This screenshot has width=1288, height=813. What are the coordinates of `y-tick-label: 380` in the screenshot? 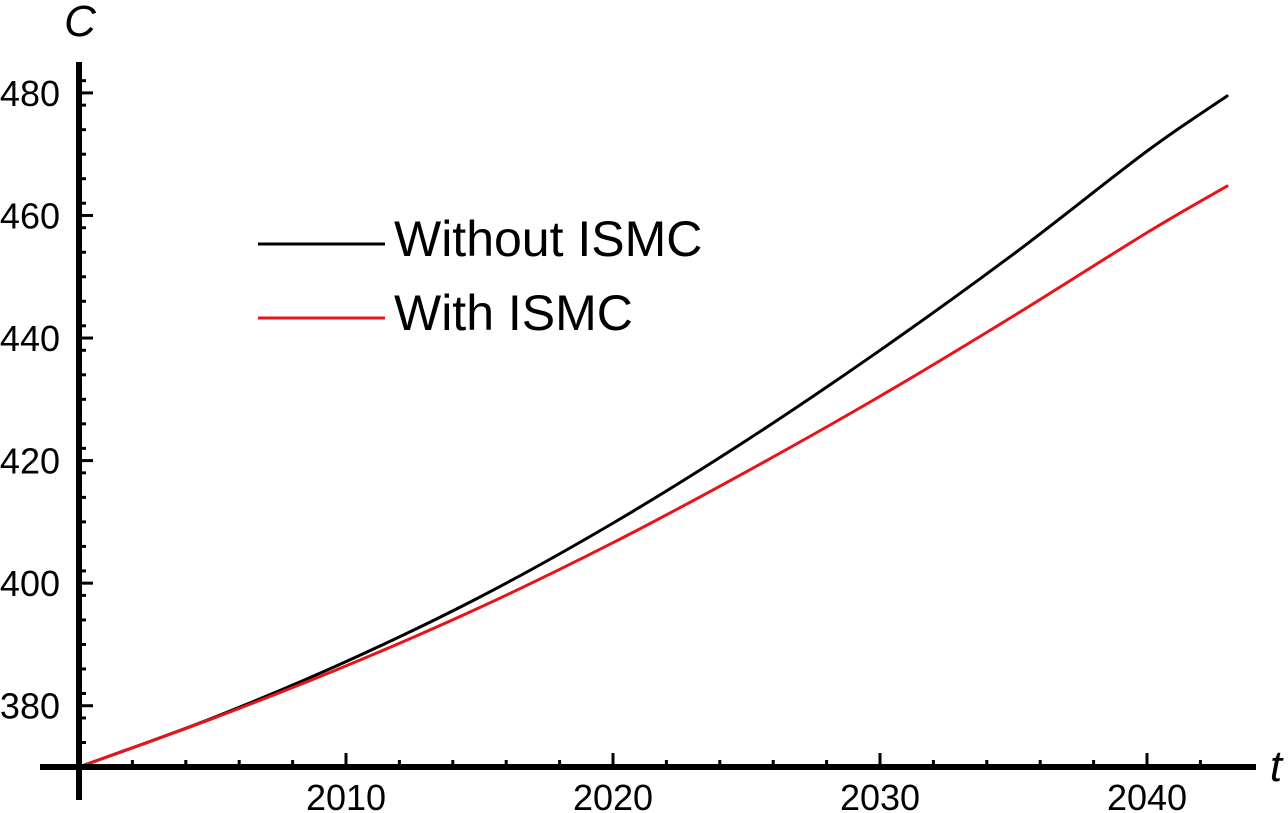 It's located at (30, 706).